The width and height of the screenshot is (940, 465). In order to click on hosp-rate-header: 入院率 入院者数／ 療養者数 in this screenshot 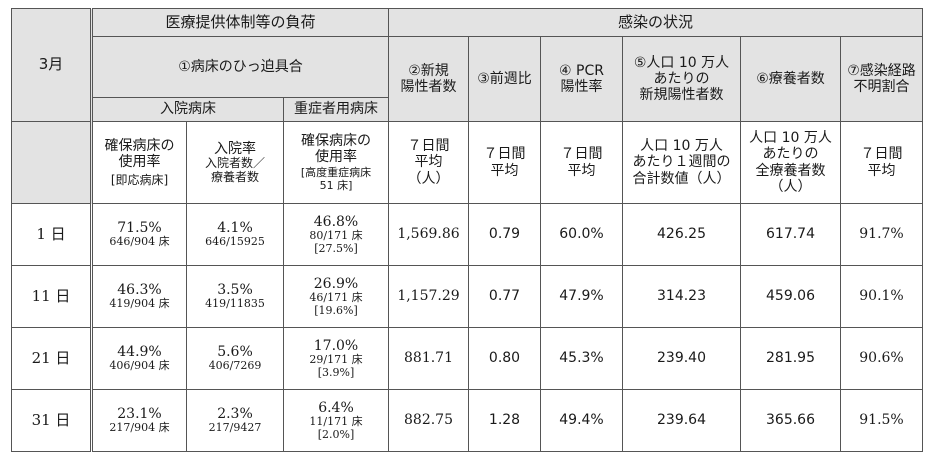, I will do `click(235, 162)`.